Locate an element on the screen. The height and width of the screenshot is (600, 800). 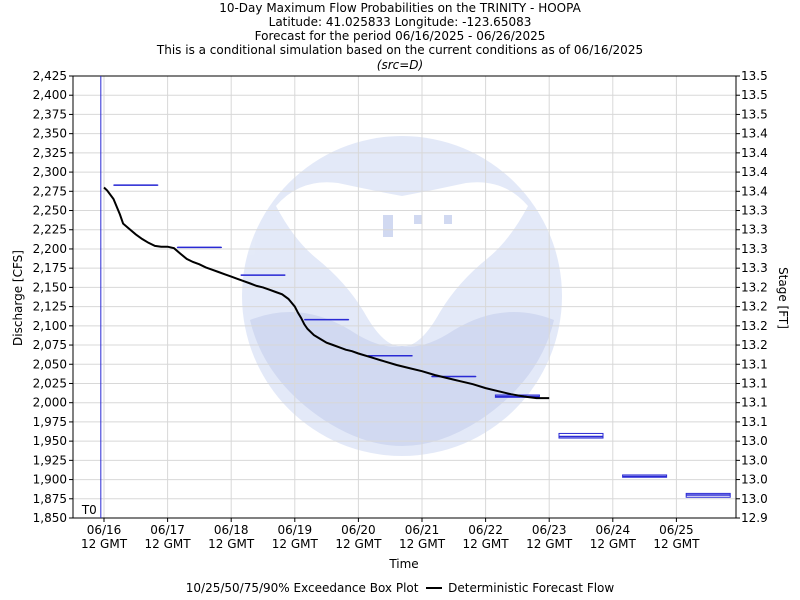
y-tick-label: 2,125 is located at coordinates (50, 307).